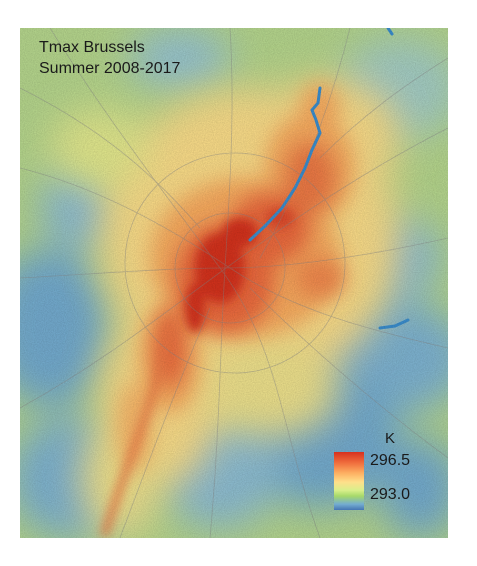 The image size is (477, 566). What do you see at coordinates (390, 438) in the screenshot?
I see `legend-unit: K` at bounding box center [390, 438].